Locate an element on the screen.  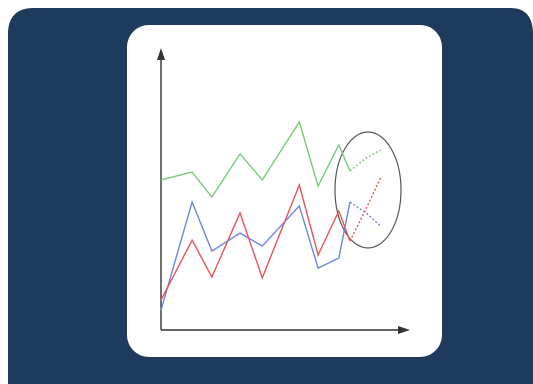
y-axis-arrow is located at coordinates (161, 54).